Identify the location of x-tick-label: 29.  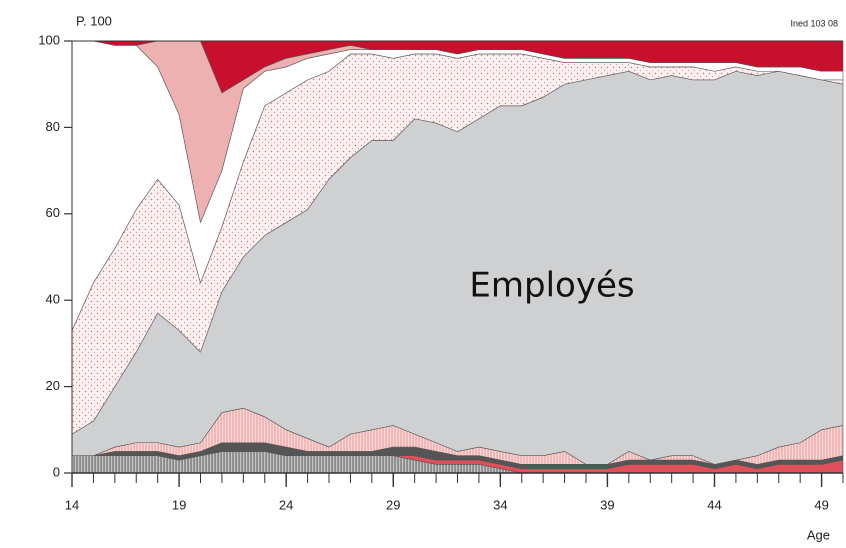
(393, 504).